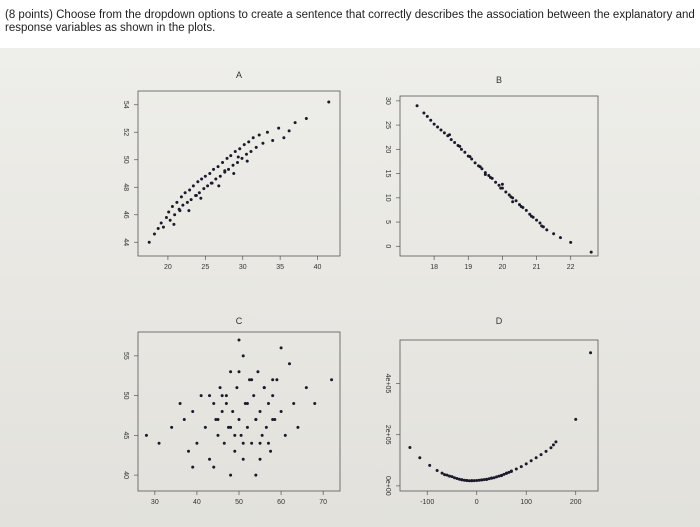 The width and height of the screenshot is (700, 527). Describe the element at coordinates (499, 80) in the screenshot. I see `plot-b-title: B` at that location.